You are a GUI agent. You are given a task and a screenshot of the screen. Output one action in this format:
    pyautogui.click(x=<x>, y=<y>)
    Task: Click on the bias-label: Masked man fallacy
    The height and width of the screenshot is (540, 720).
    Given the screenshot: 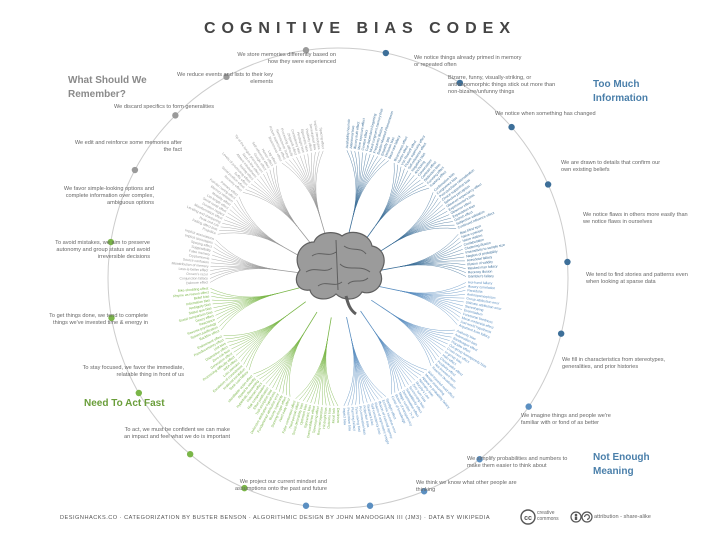 What is the action you would take?
    pyautogui.click(x=483, y=267)
    